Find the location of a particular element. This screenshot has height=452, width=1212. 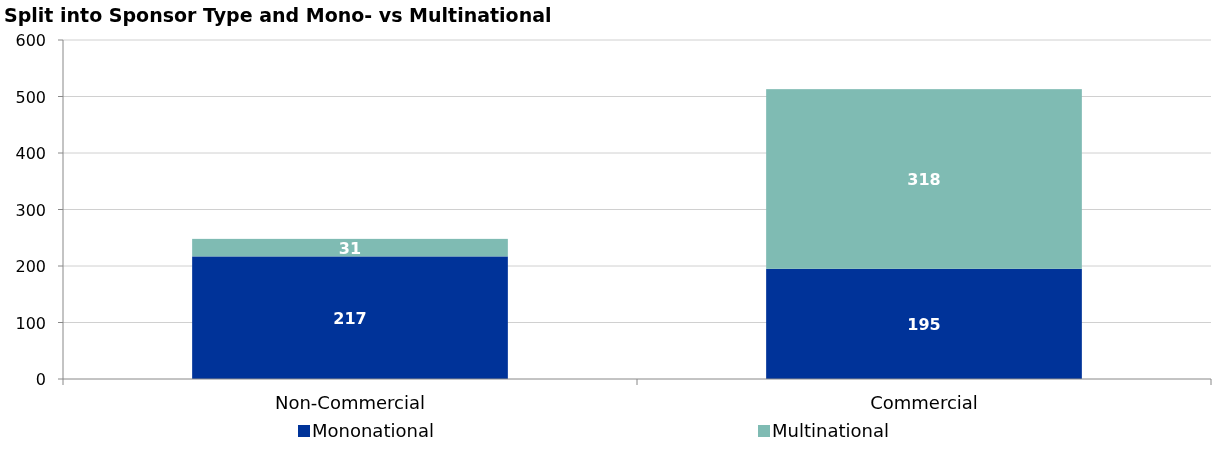

data-label: 318 is located at coordinates (924, 179).